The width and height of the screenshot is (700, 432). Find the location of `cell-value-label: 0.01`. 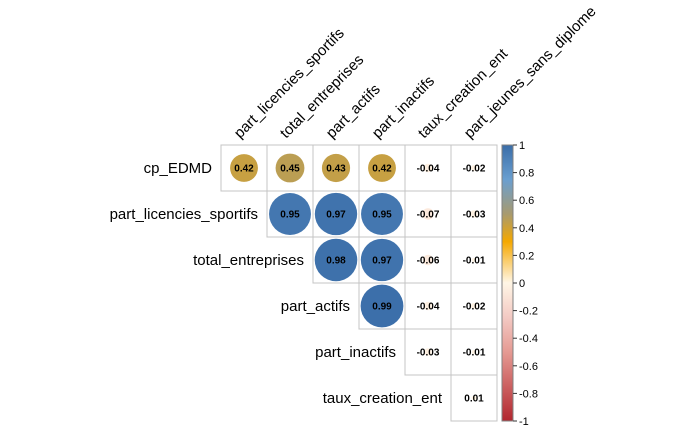

cell-value-label: 0.01 is located at coordinates (474, 399).